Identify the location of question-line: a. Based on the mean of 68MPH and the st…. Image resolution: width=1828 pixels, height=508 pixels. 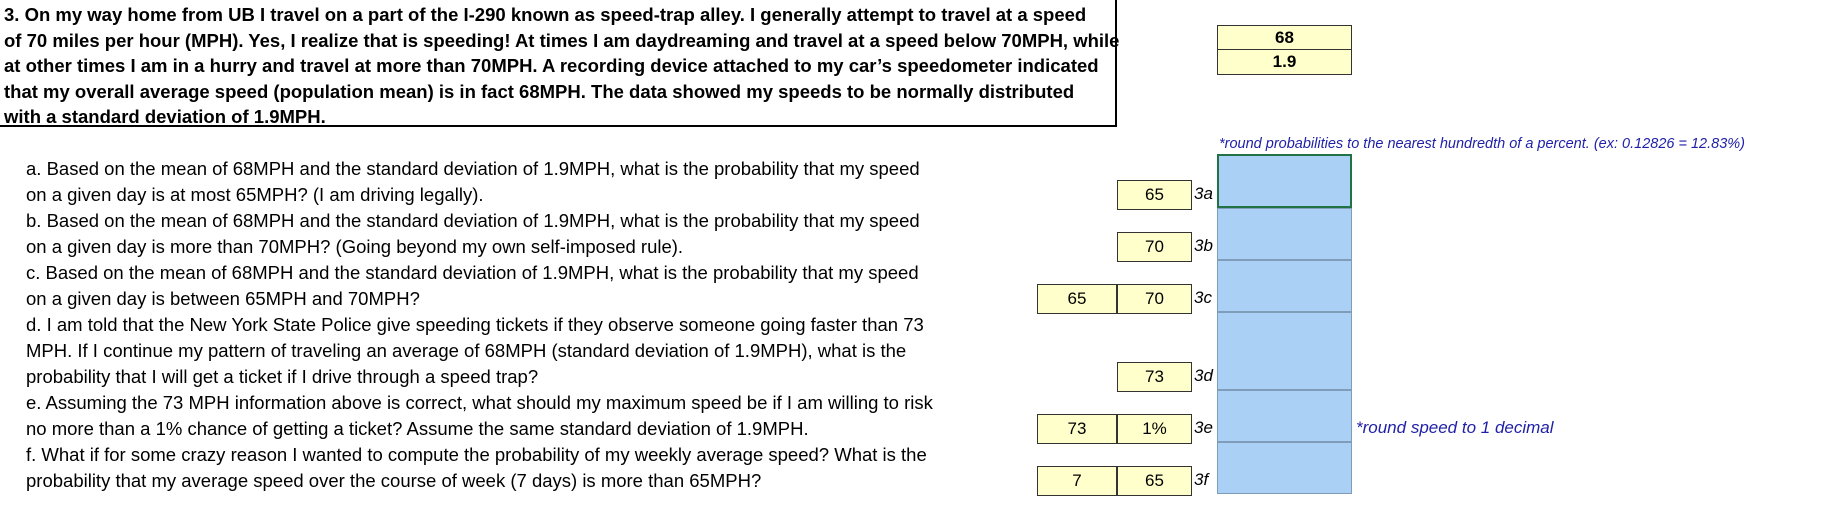
(473, 168).